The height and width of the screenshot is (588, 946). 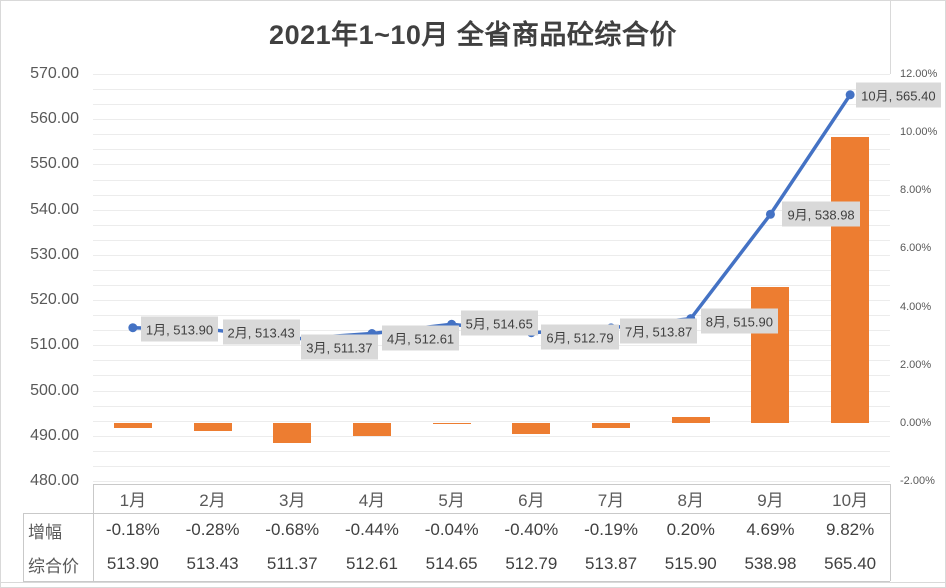 I want to click on left-axis-tick: 540.00, so click(x=54, y=209).